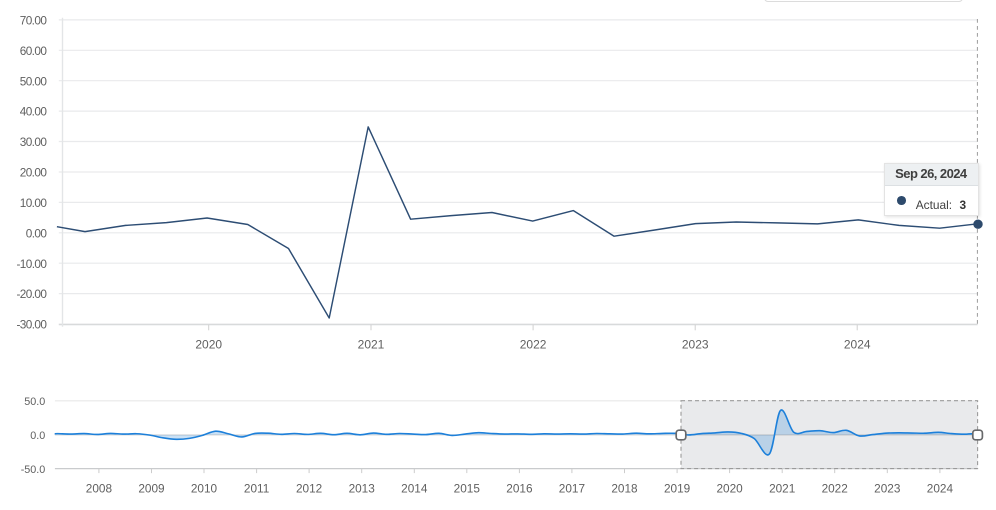  Describe the element at coordinates (34, 21) in the screenshot. I see `svg-text: 70.00` at that location.